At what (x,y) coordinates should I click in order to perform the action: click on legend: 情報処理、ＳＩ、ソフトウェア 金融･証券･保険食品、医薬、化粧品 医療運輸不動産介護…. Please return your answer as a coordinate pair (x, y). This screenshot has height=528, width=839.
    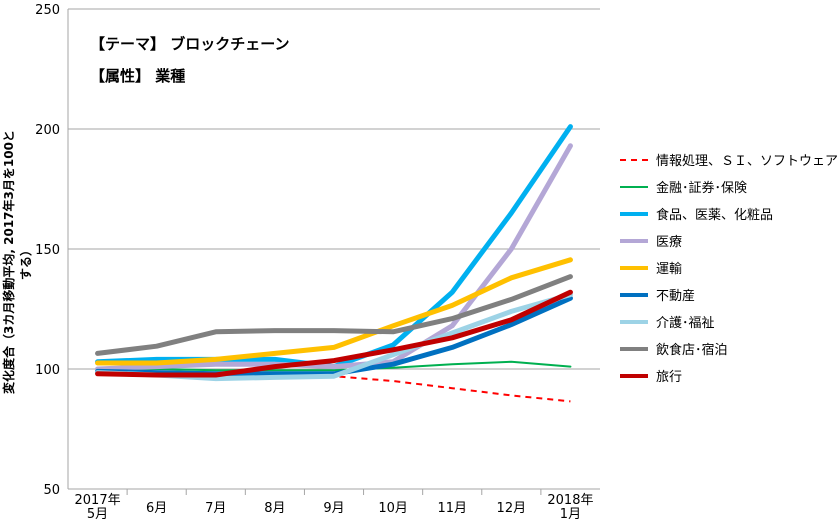
    Looking at the image, I should click on (729, 267).